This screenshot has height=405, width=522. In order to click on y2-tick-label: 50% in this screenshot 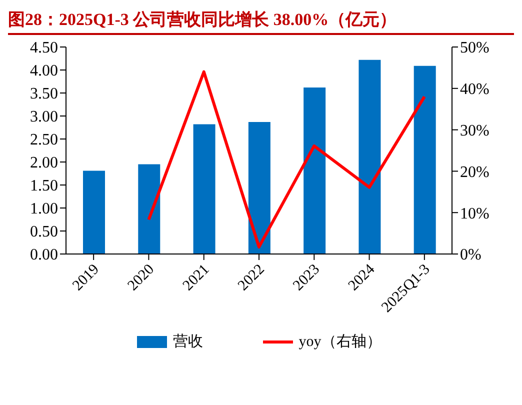, I will do `click(475, 48)`.